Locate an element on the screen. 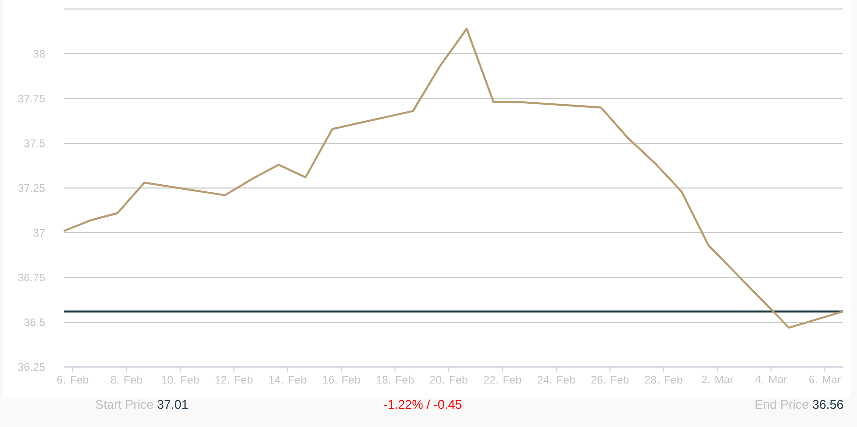 The height and width of the screenshot is (427, 857). x-tick-label: 16. Feb is located at coordinates (341, 380).